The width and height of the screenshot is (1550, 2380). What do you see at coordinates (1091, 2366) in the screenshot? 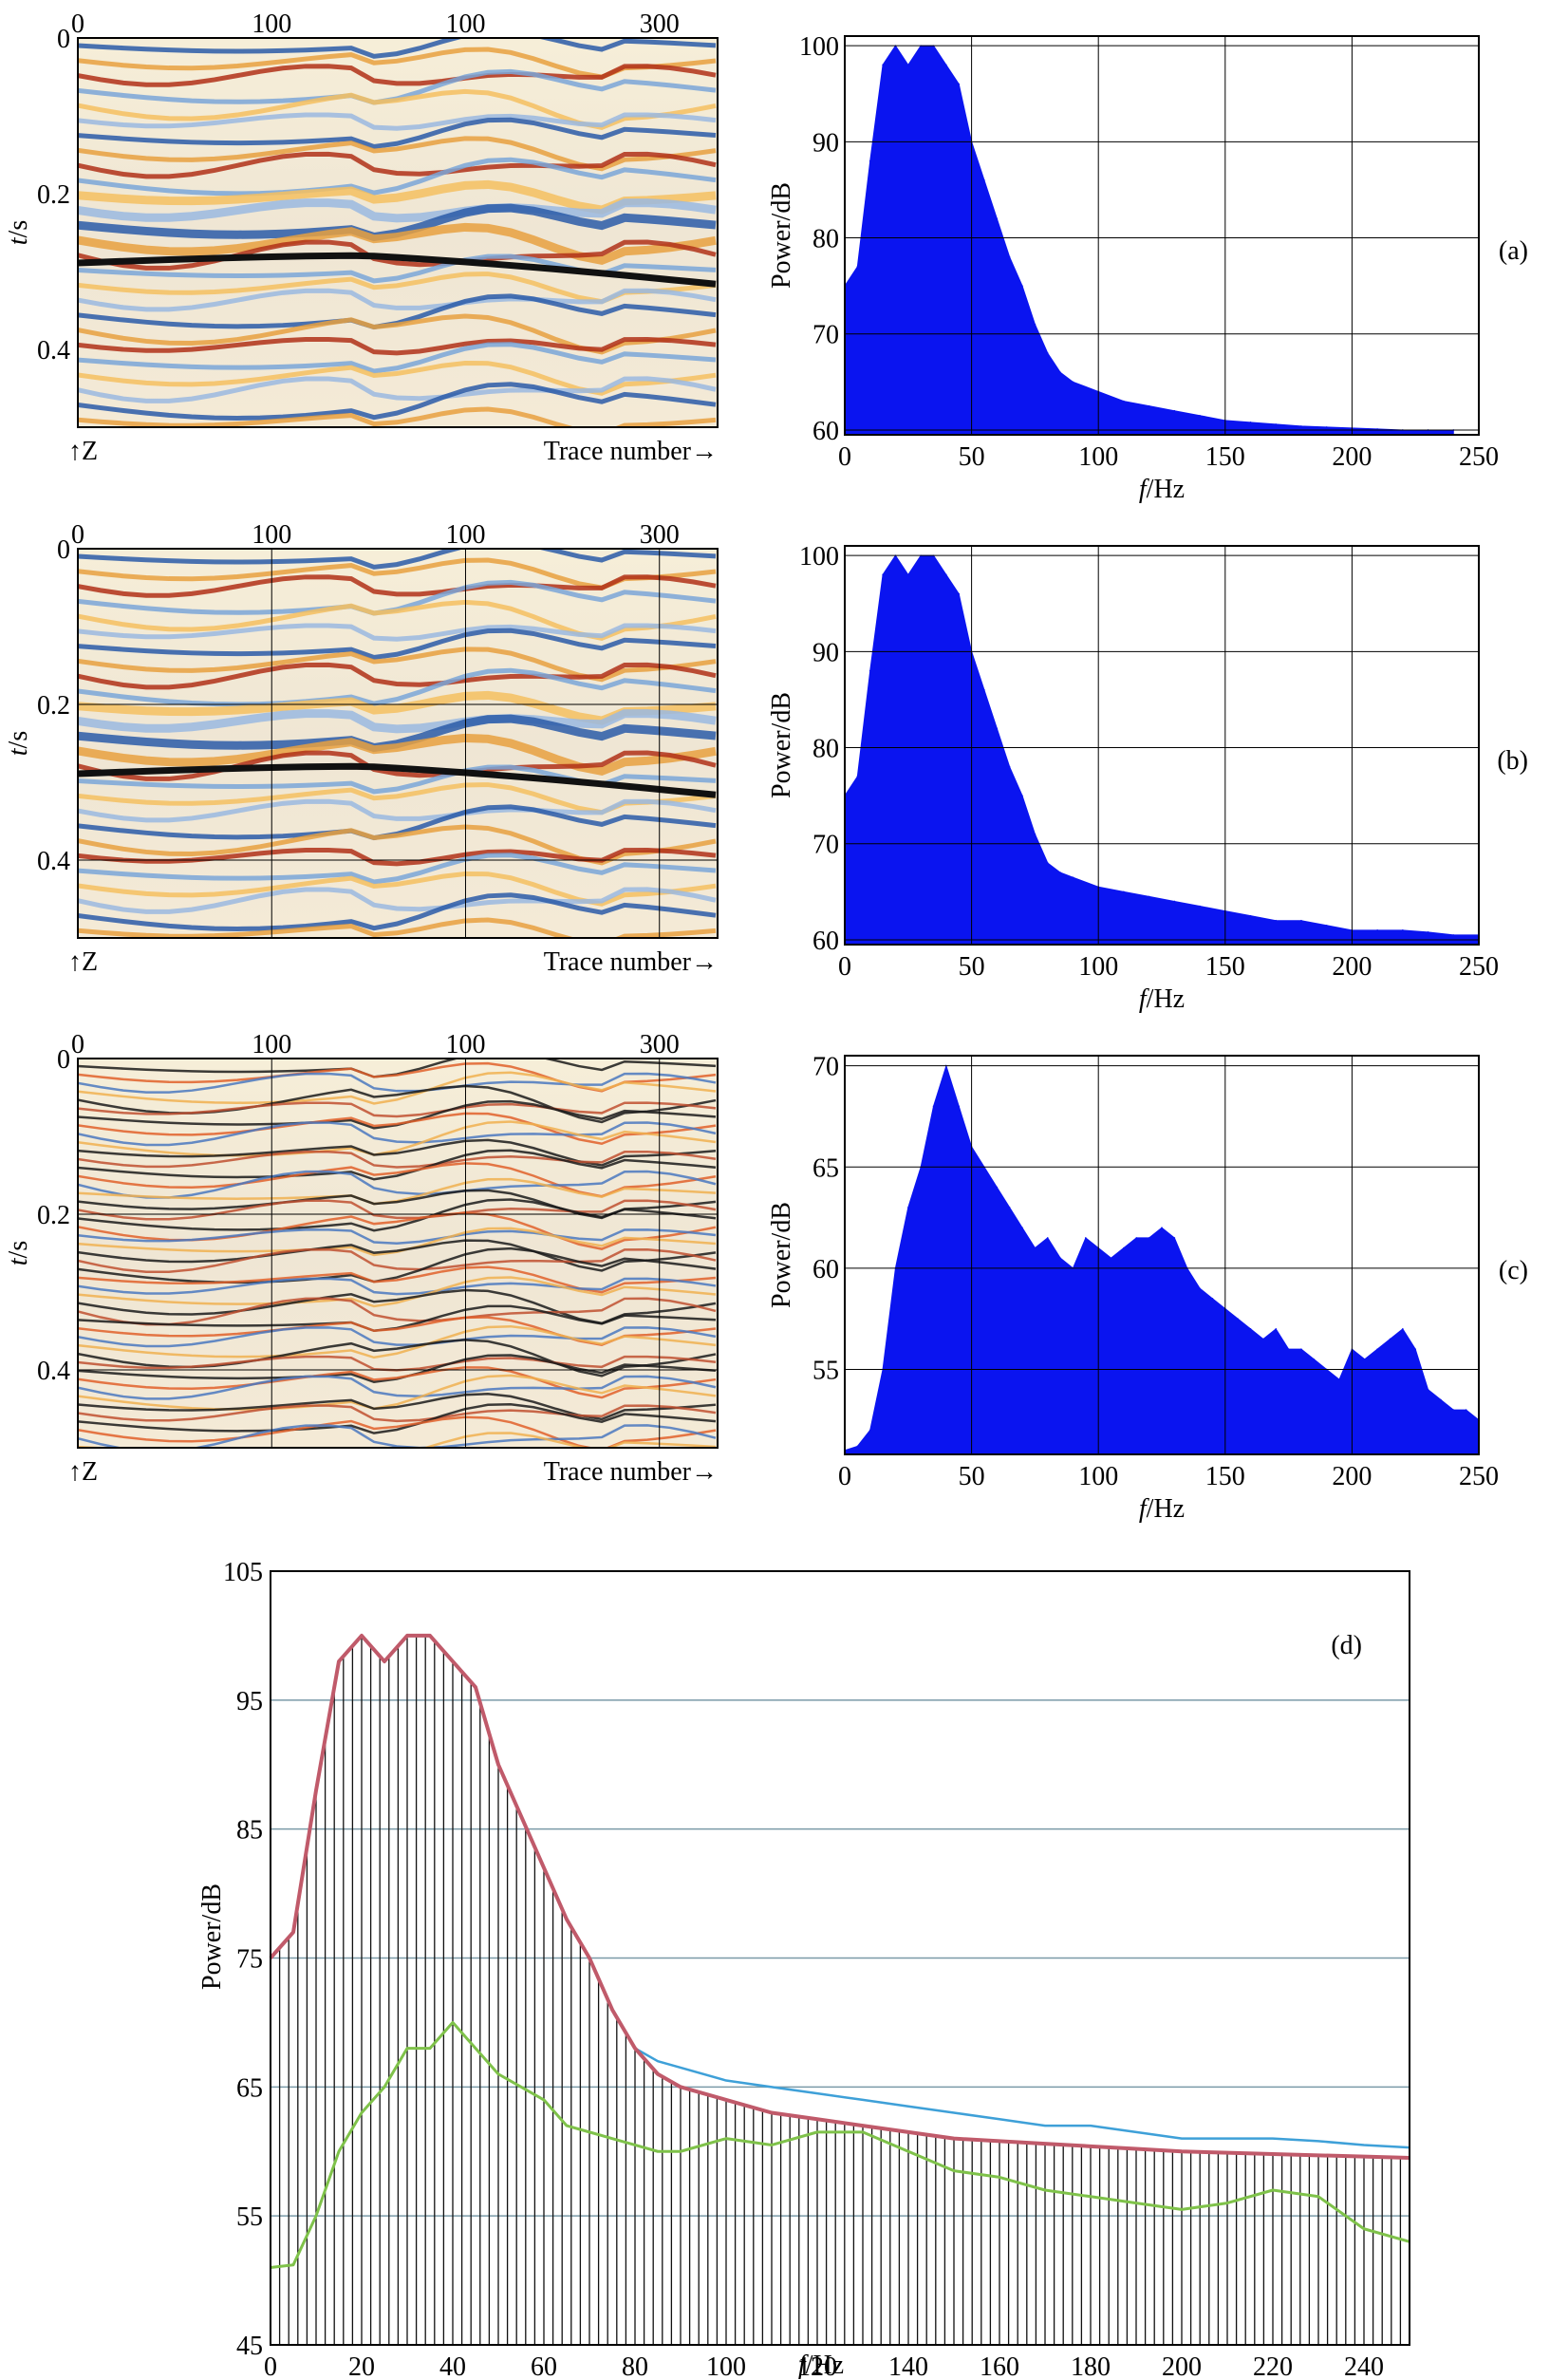
I see `d-x-tick-label: 180` at bounding box center [1091, 2366].